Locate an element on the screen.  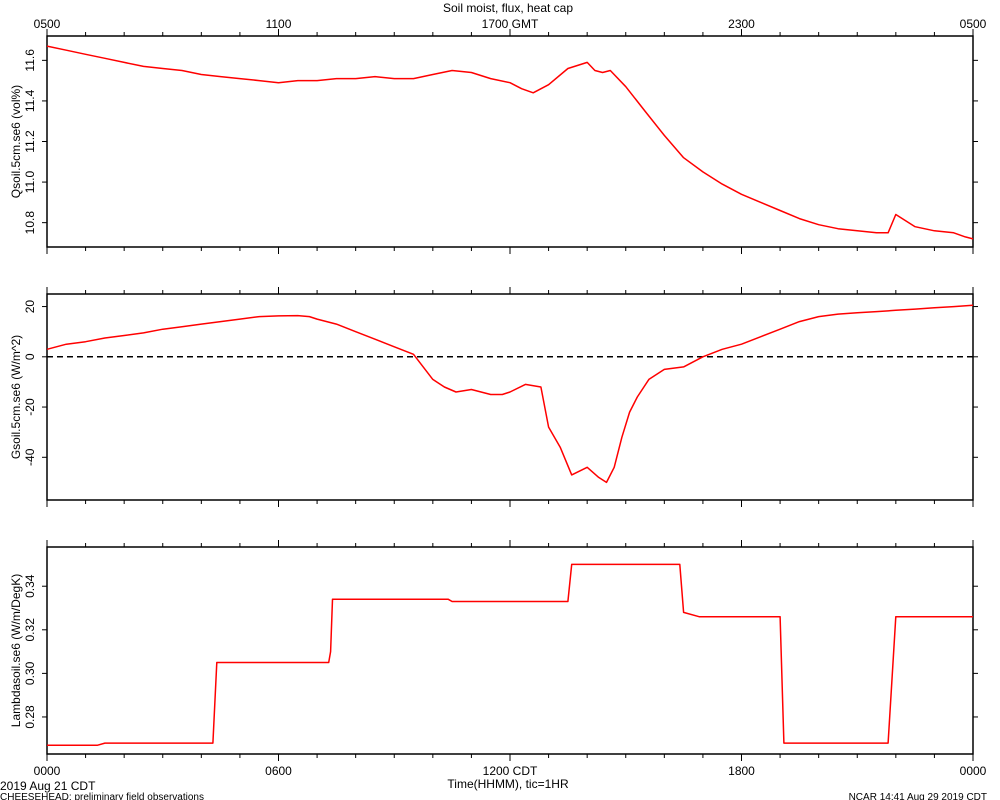
y-tick-label: 0.34 is located at coordinates (30, 586).